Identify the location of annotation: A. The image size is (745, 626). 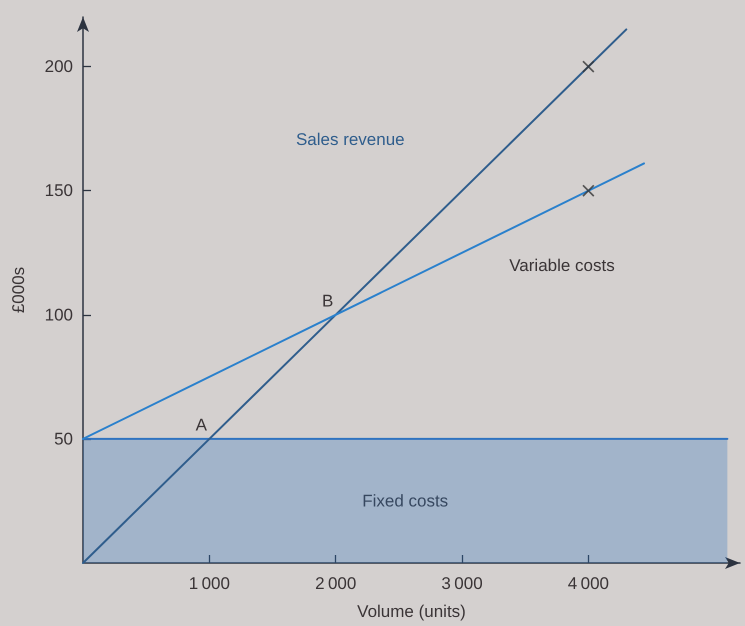
(202, 424).